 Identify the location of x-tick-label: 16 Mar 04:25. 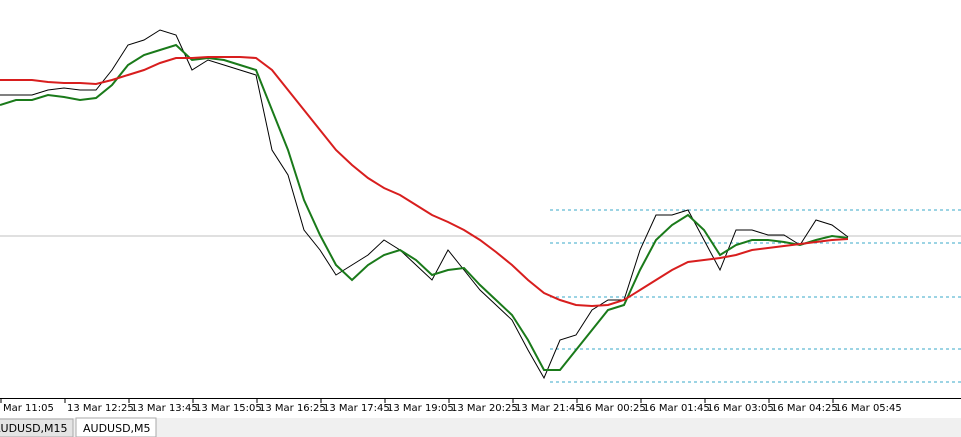
(804, 408).